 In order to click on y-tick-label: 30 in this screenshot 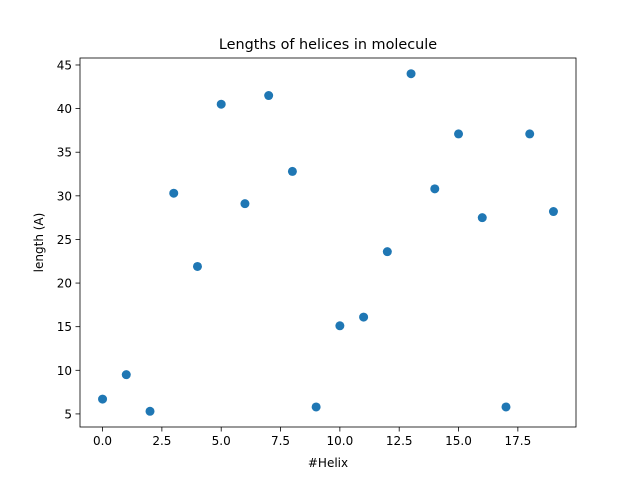, I will do `click(64, 196)`.